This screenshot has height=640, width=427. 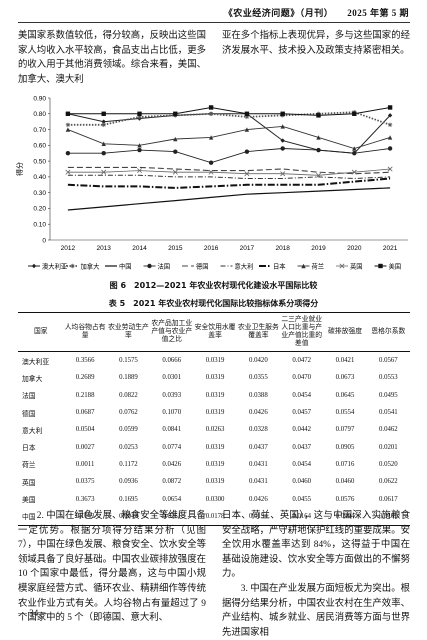 I want to click on table-cell: 0.0822, so click(x=128, y=395).